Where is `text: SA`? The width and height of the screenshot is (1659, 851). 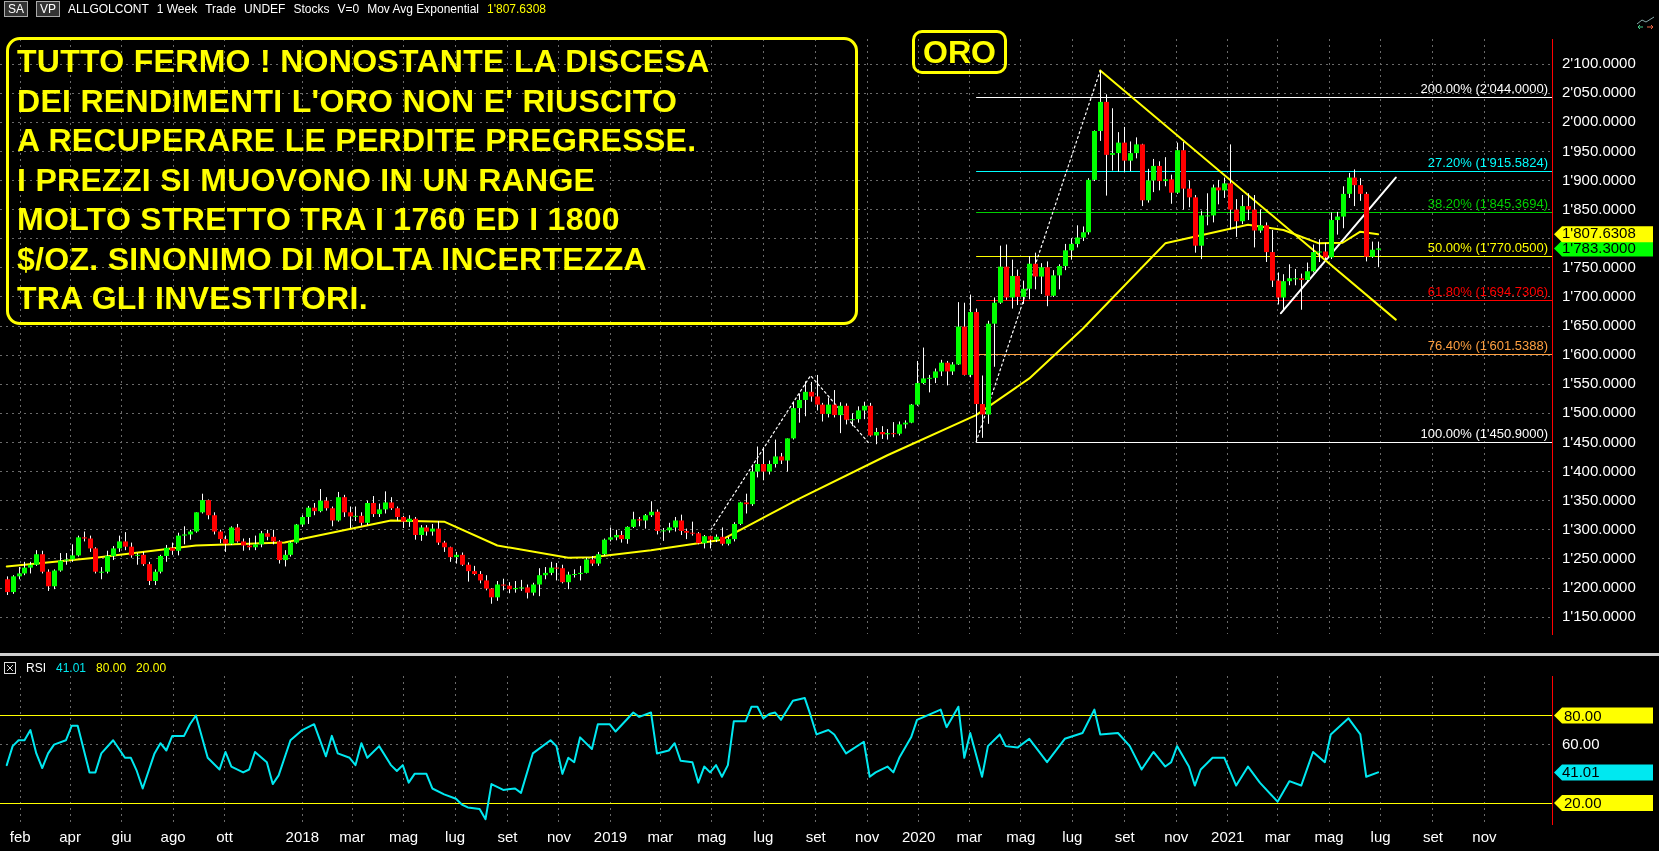
text: SA is located at coordinates (16, 9).